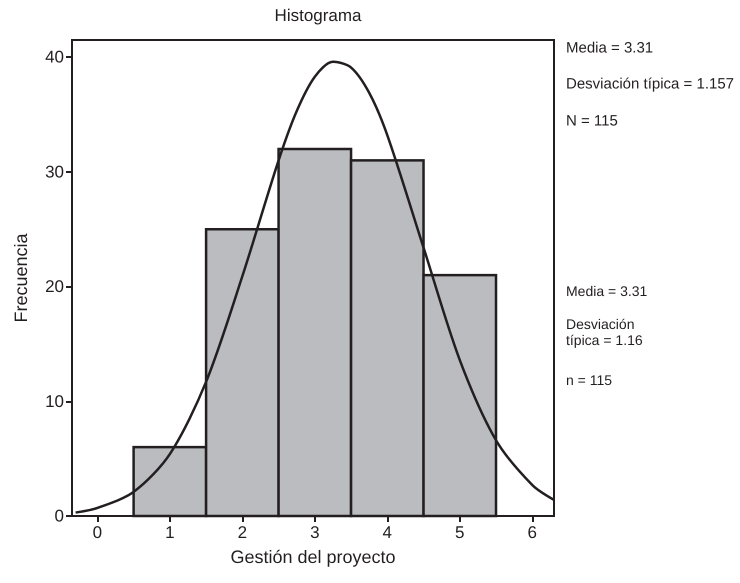  Describe the element at coordinates (387, 532) in the screenshot. I see `x-tick-label: 4` at that location.